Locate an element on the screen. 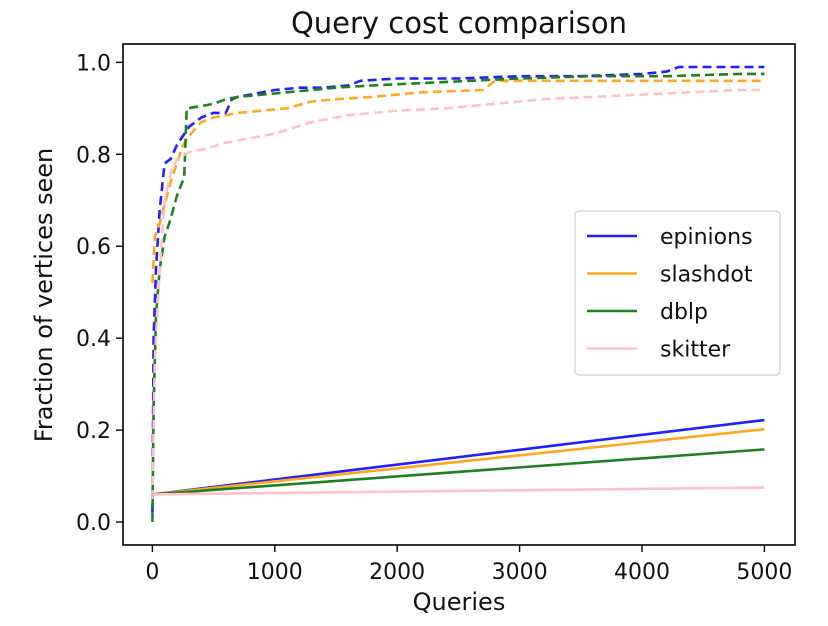  x-tick-label: 4000 is located at coordinates (642, 572).